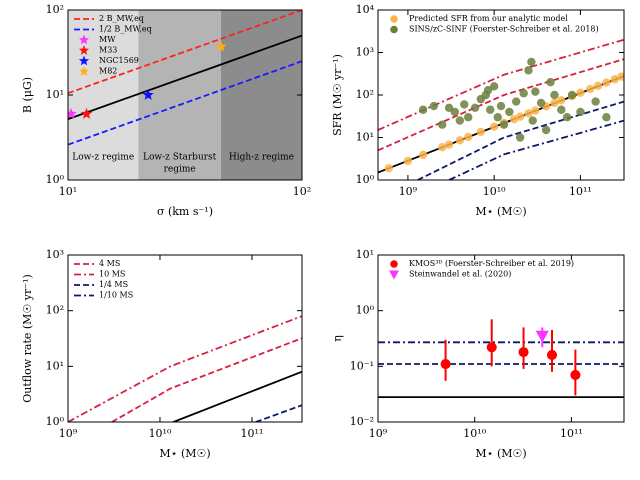  What do you see at coordinates (488, 18) in the screenshot?
I see `legend-label: Predicted SFR from our analytic model` at bounding box center [488, 18].